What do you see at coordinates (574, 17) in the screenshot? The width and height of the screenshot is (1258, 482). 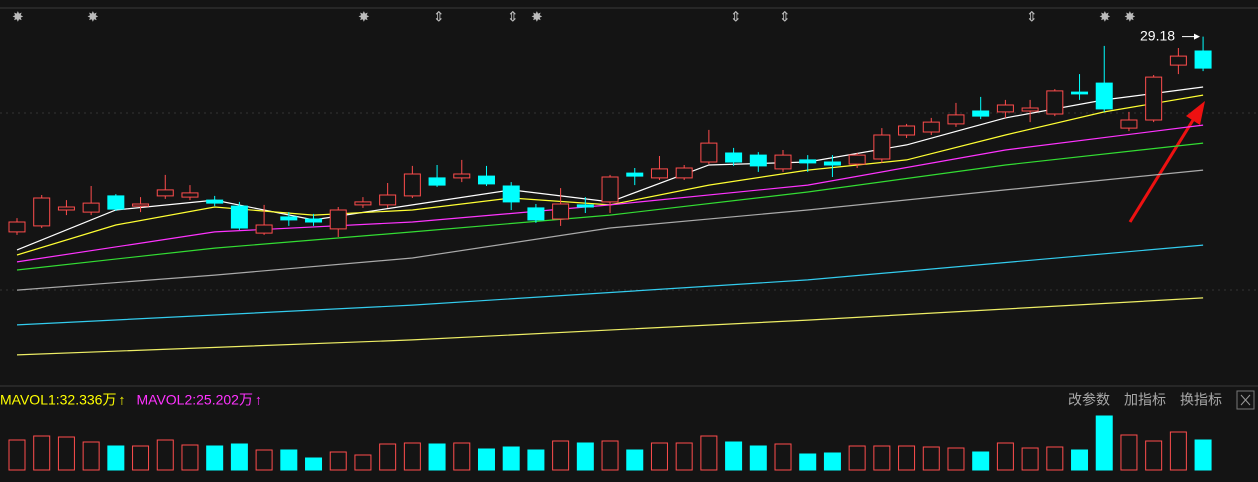 I see `event-markers: ✸ ✸ ✸ ⇕ ⇕ ✸ ⇕ ⇕ ⇕ ✸ ✸` at bounding box center [574, 17].